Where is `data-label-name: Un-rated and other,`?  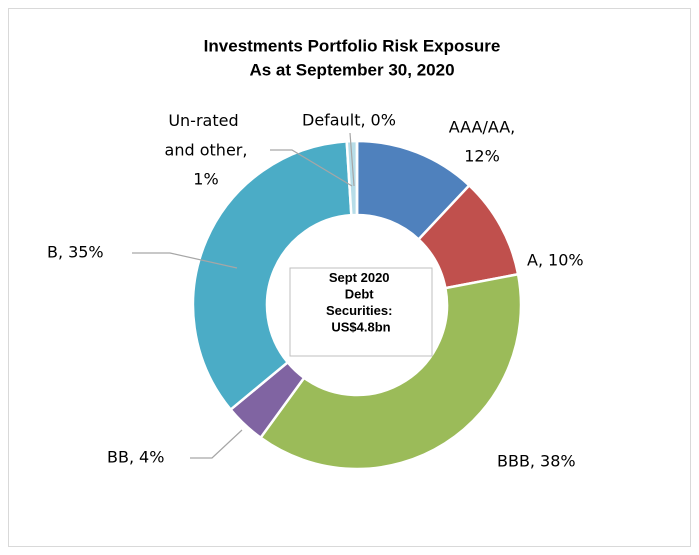 data-label-name: Un-rated and other, is located at coordinates (206, 135).